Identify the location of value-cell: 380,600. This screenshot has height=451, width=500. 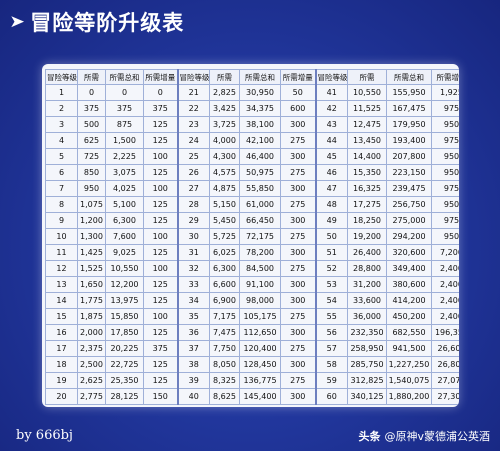
(409, 284).